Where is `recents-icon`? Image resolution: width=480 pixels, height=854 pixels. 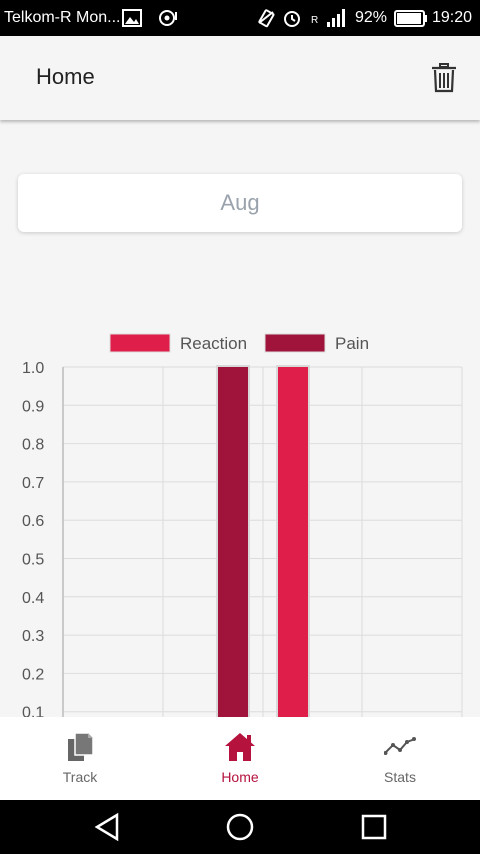 recents-icon is located at coordinates (374, 827).